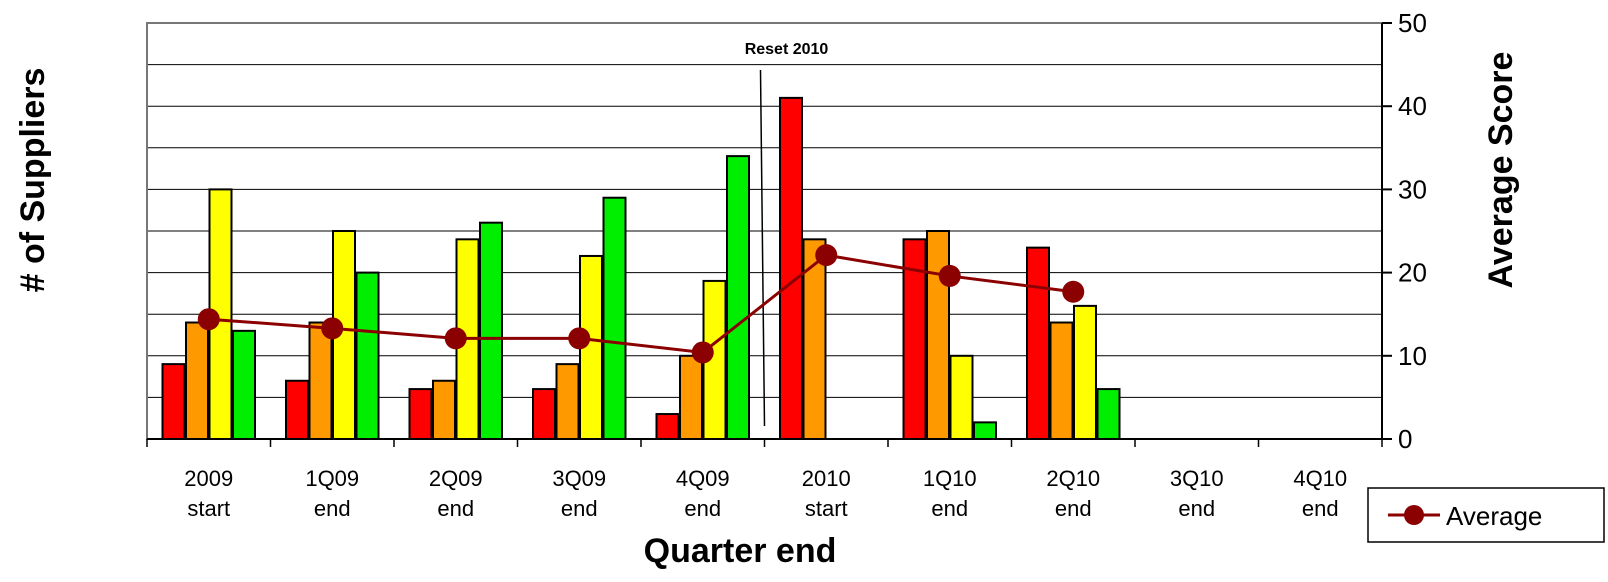  I want to click on average-polyline, so click(641, 304).